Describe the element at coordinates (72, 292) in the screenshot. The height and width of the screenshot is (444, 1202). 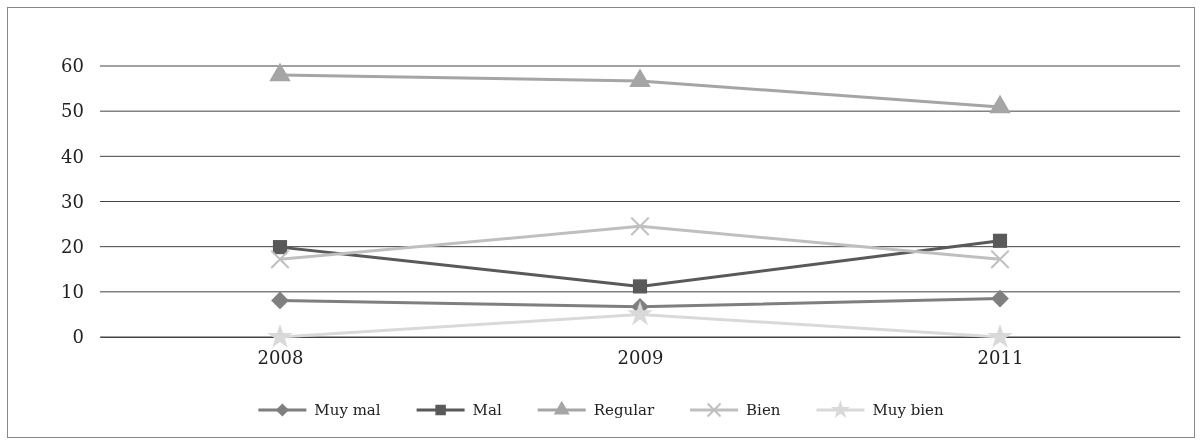
I see `y-tick-label: 10` at that location.